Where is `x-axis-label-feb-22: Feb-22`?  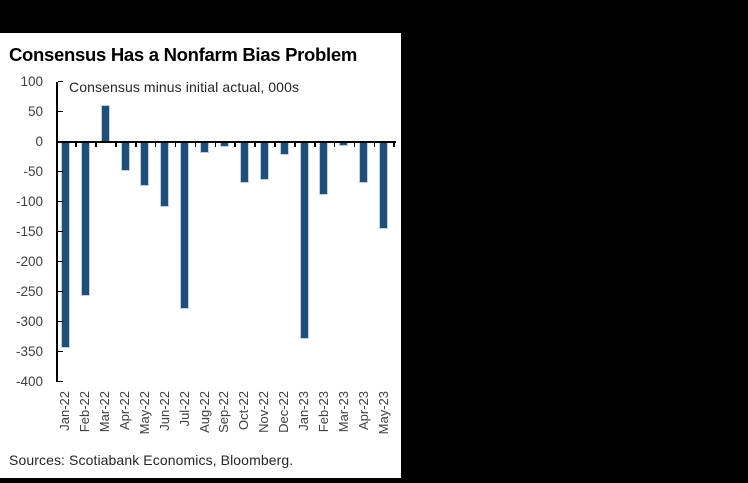 x-axis-label-feb-22: Feb-22 is located at coordinates (85, 412).